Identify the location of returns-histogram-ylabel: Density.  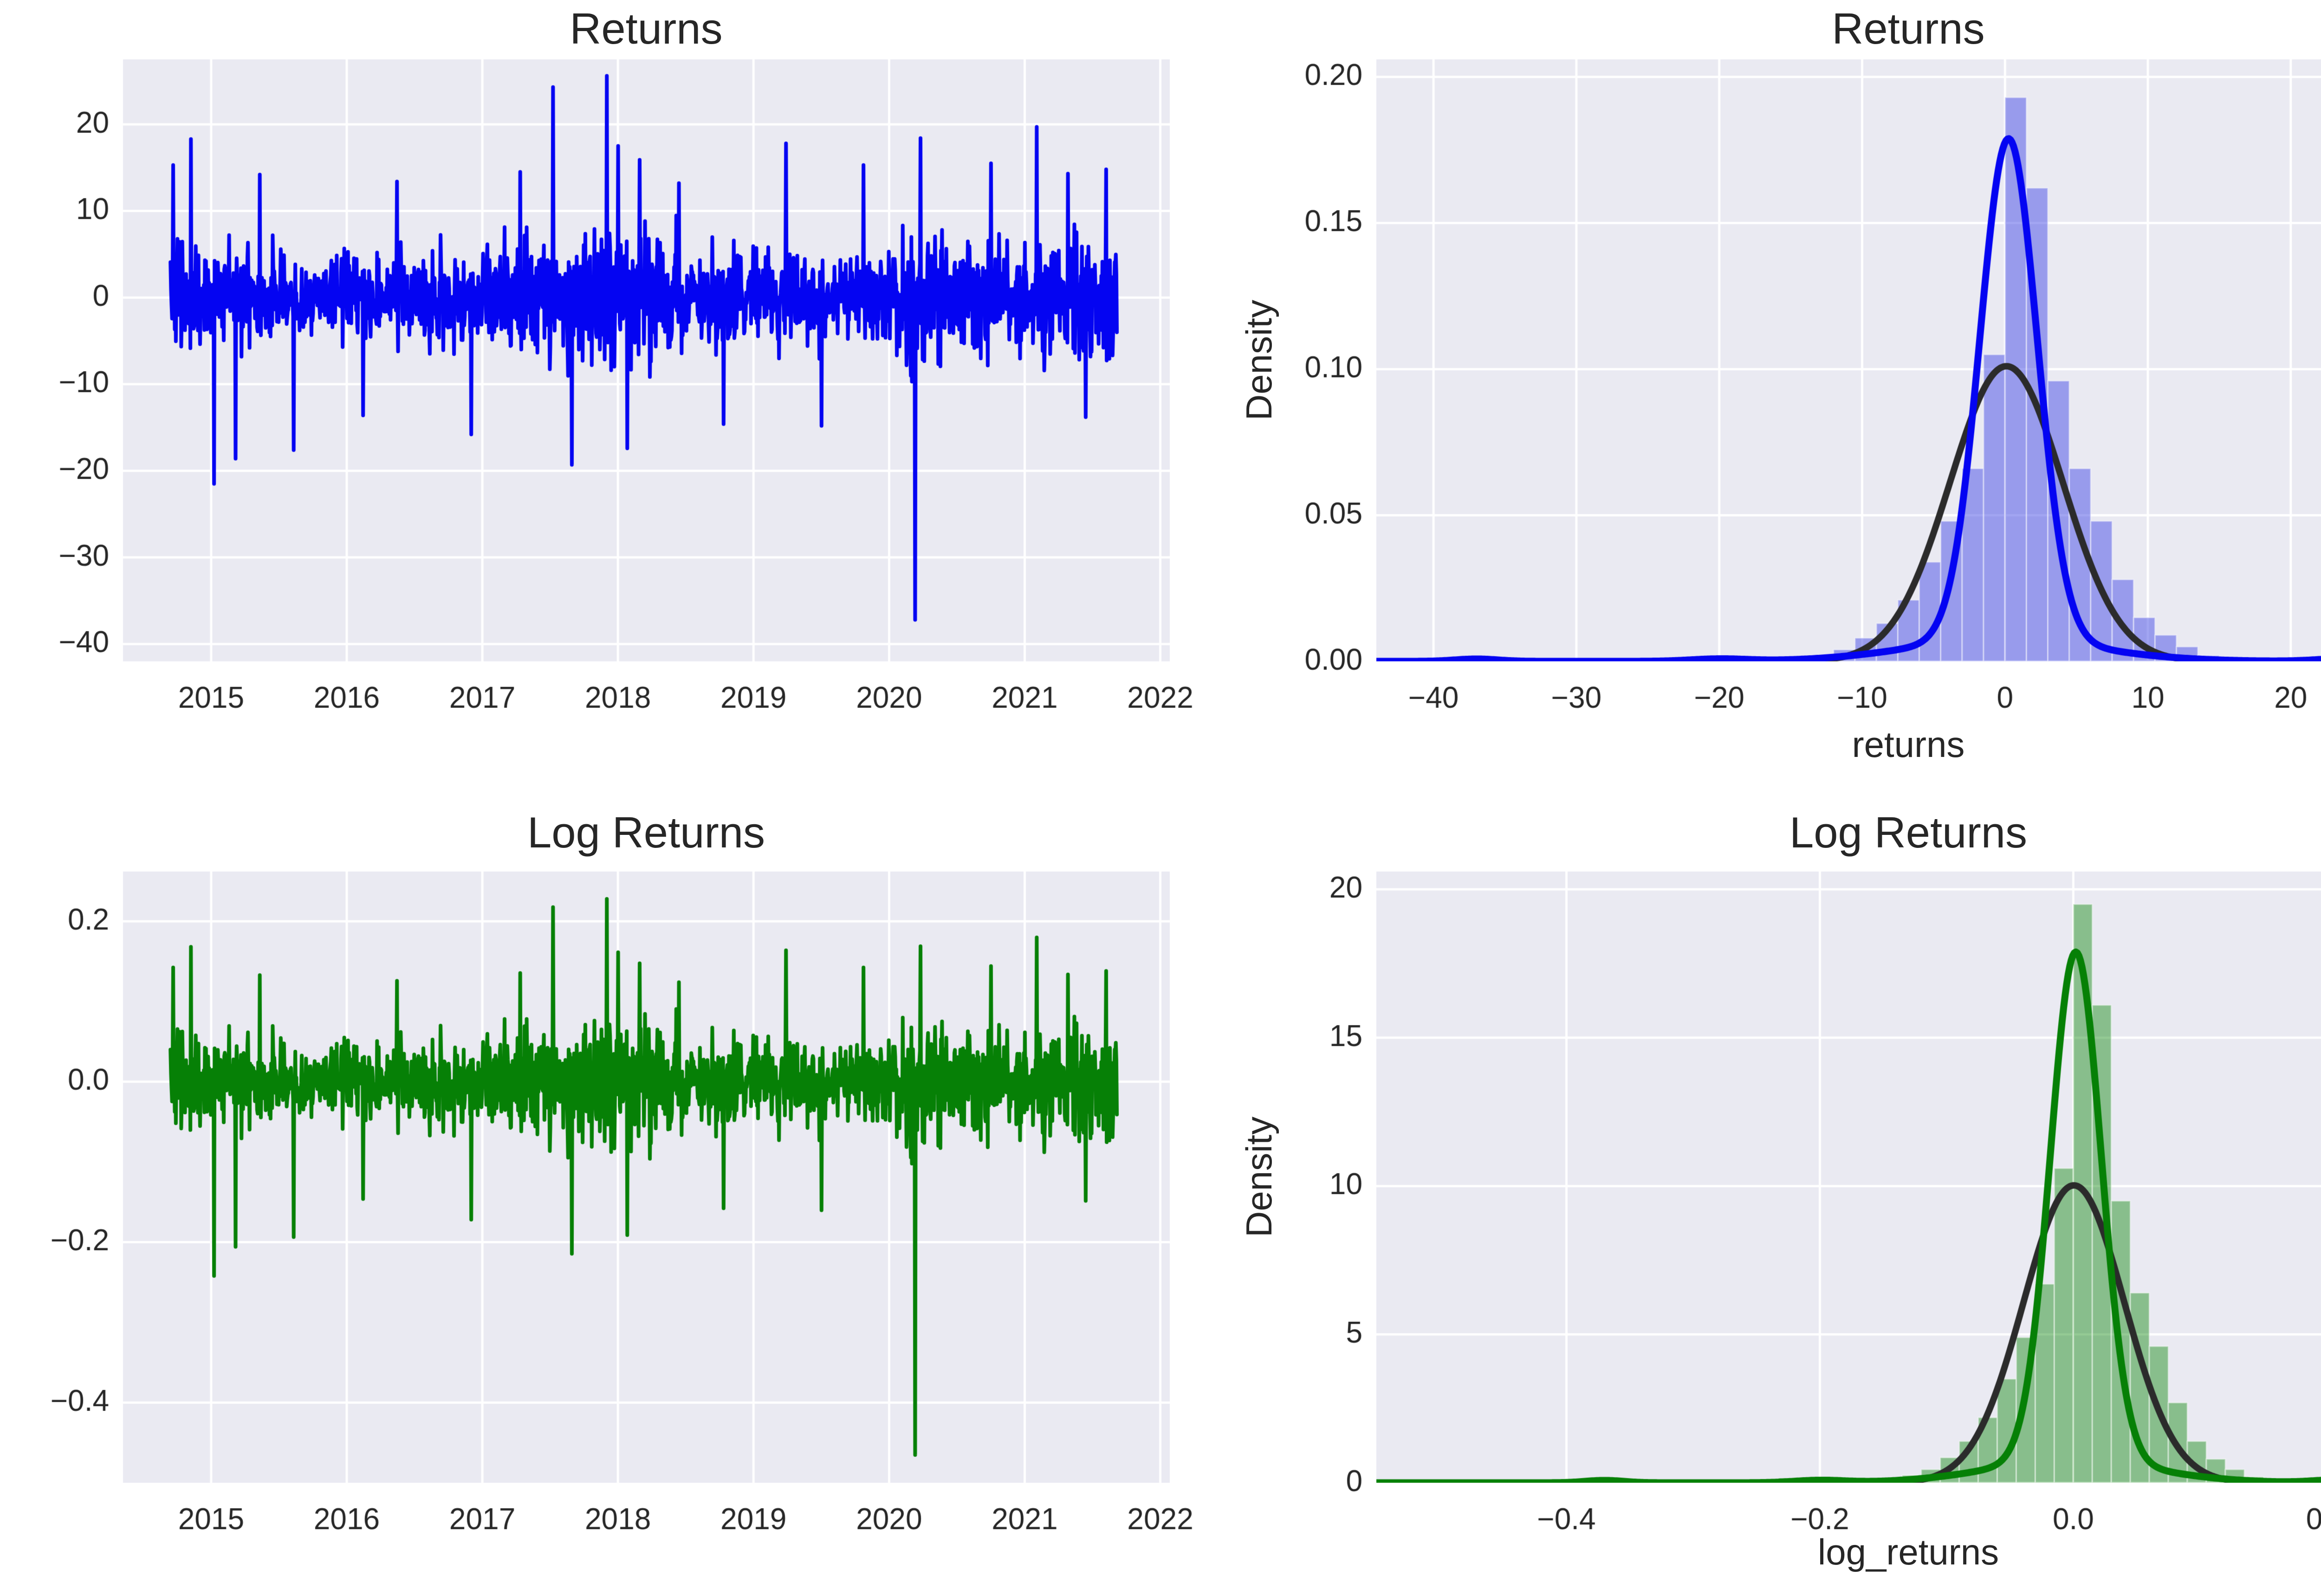
(1259, 360).